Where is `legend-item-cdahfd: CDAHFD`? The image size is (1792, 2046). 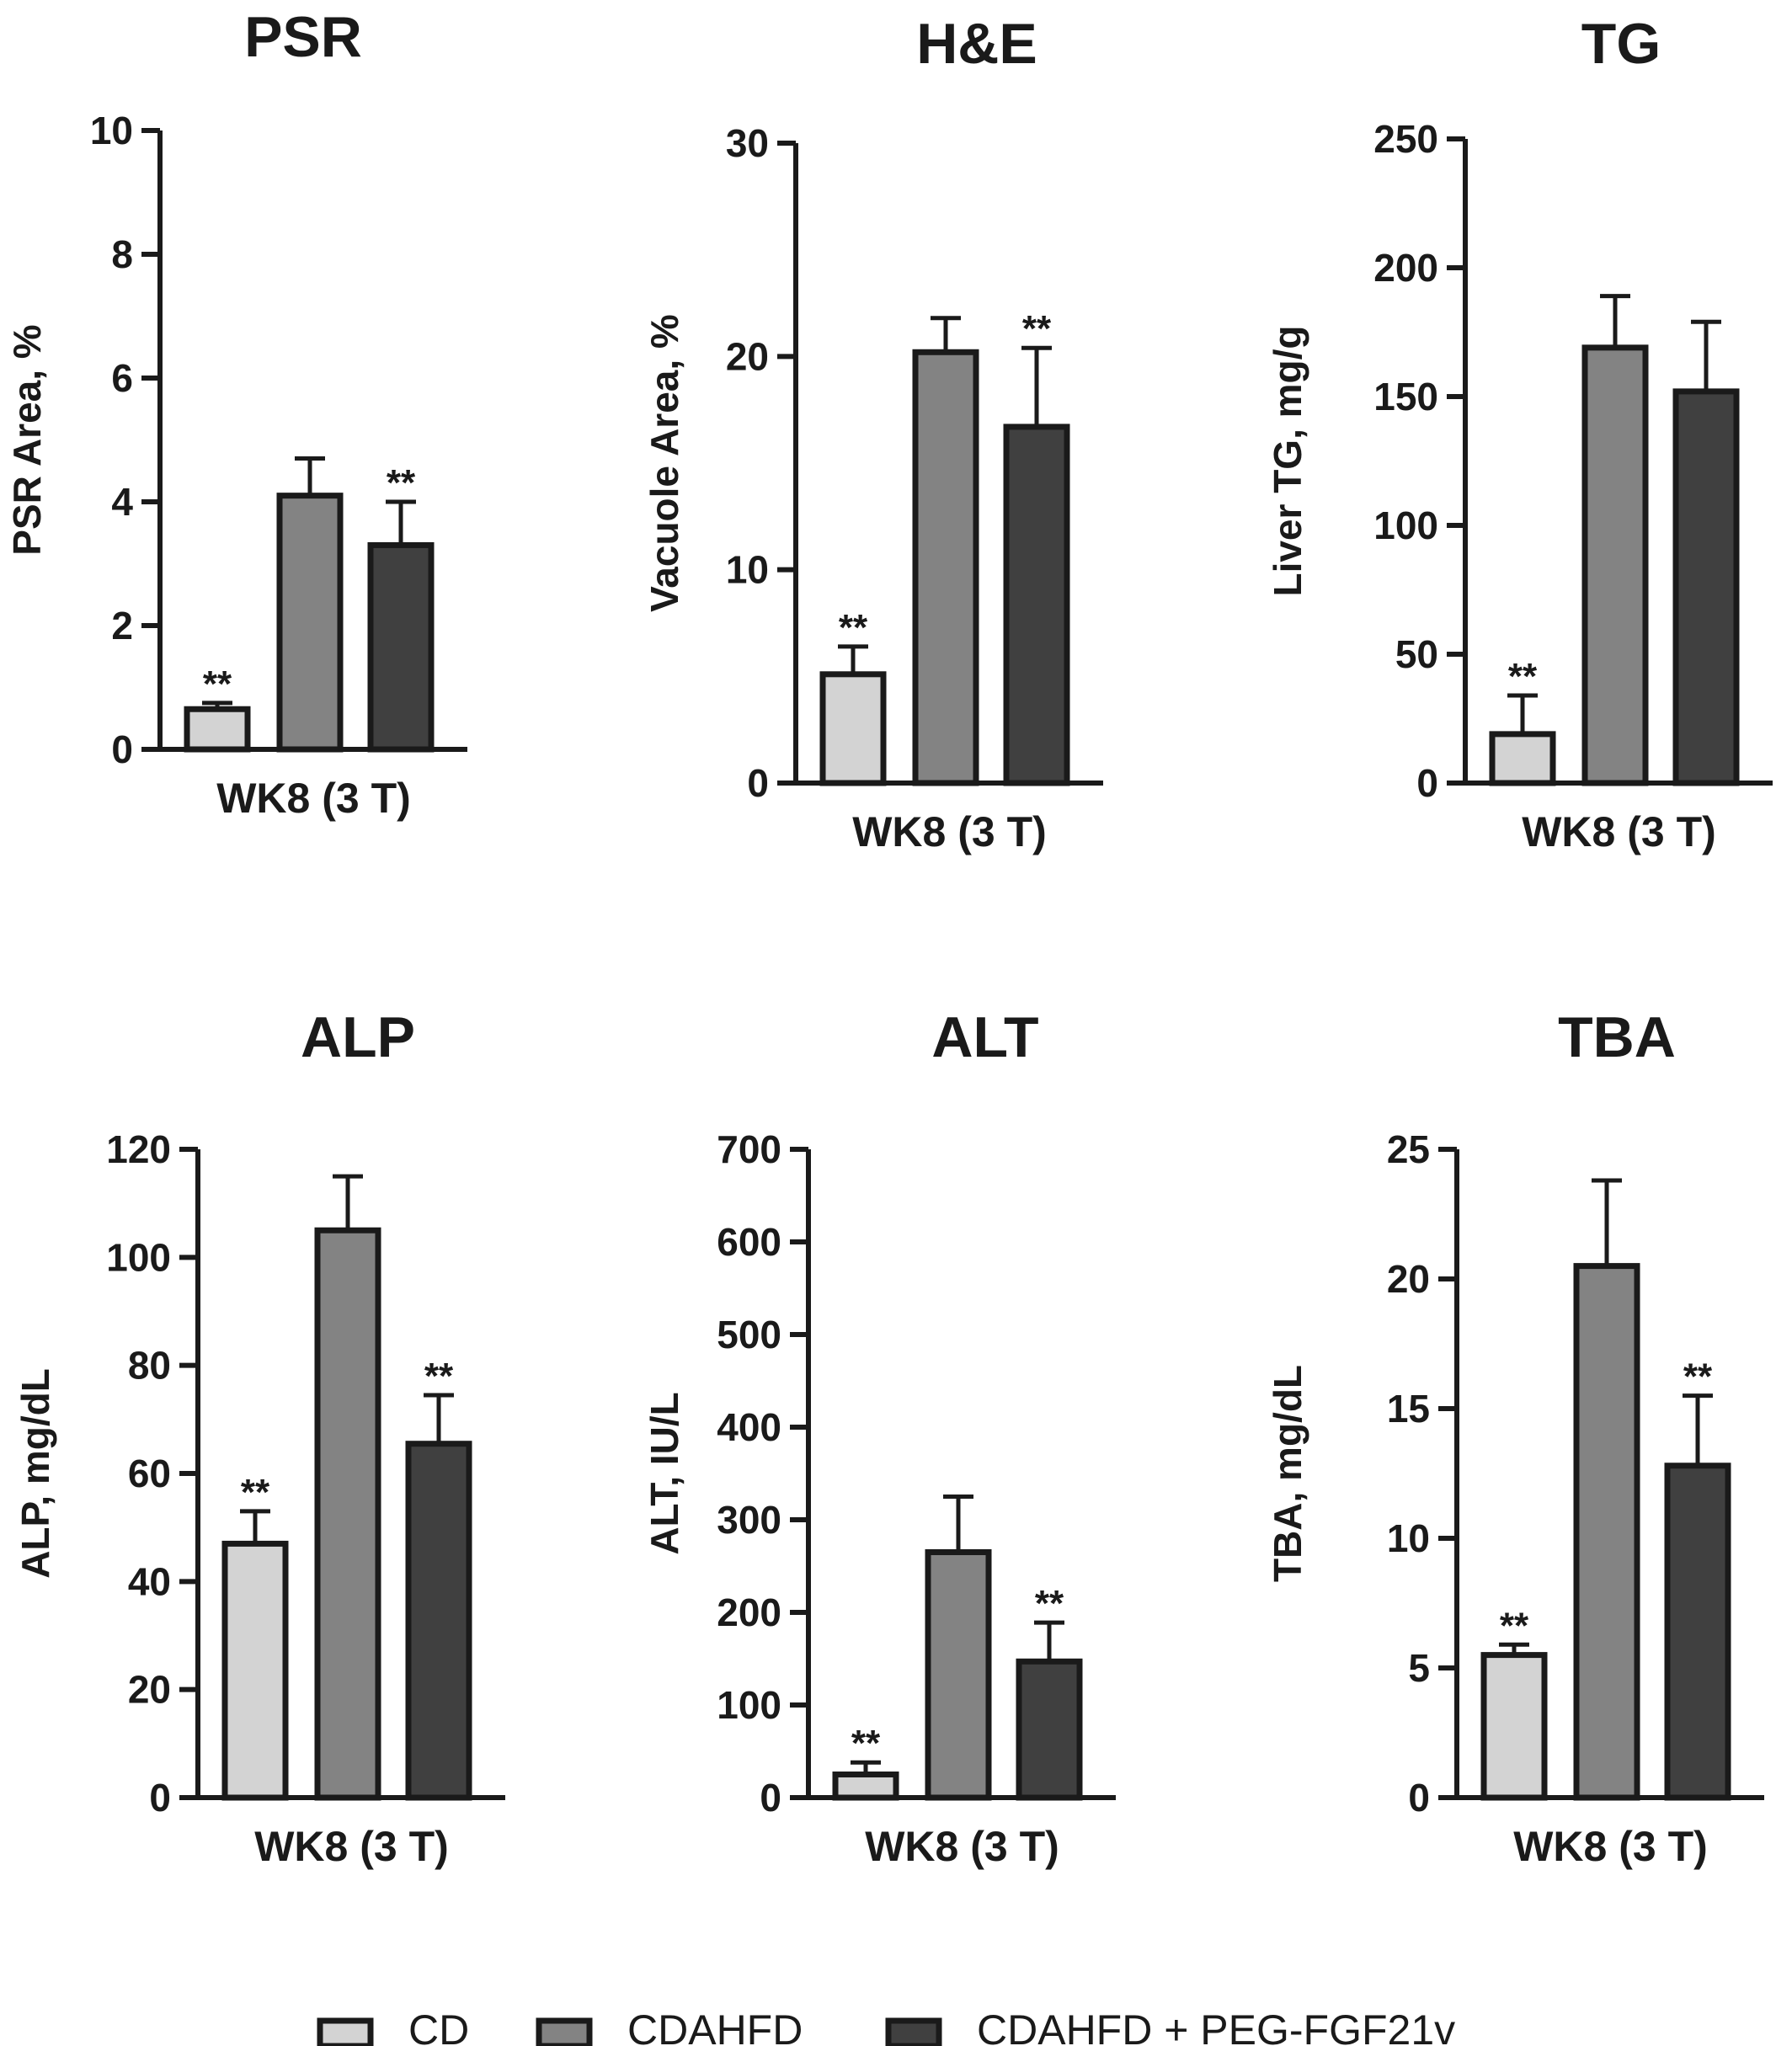 legend-item-cdahfd: CDAHFD is located at coordinates (669, 2026).